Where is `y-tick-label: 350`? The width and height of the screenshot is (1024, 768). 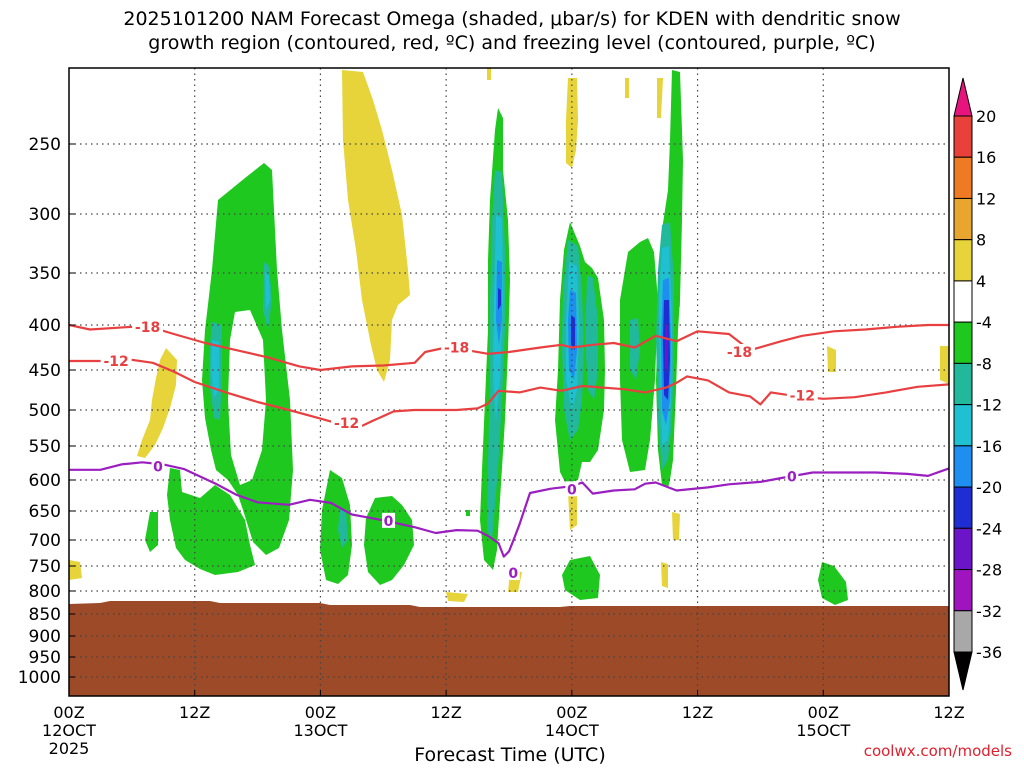 y-tick-label: 350 is located at coordinates (45, 274).